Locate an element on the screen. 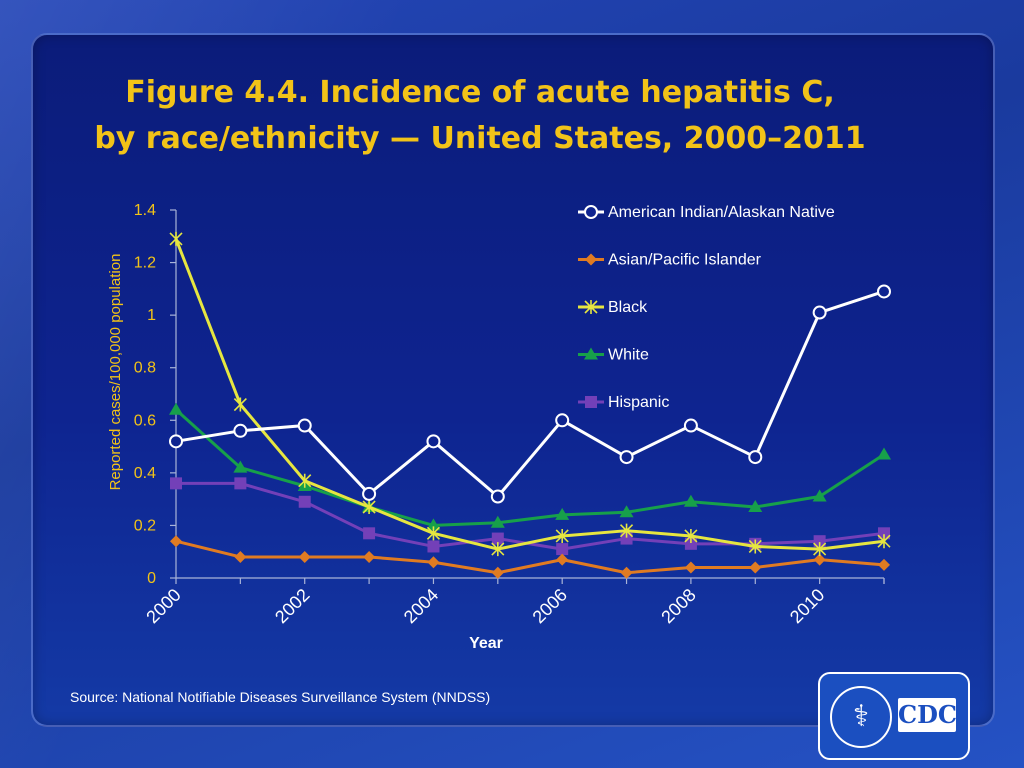  x-tick-label: 2004 is located at coordinates (421, 606).